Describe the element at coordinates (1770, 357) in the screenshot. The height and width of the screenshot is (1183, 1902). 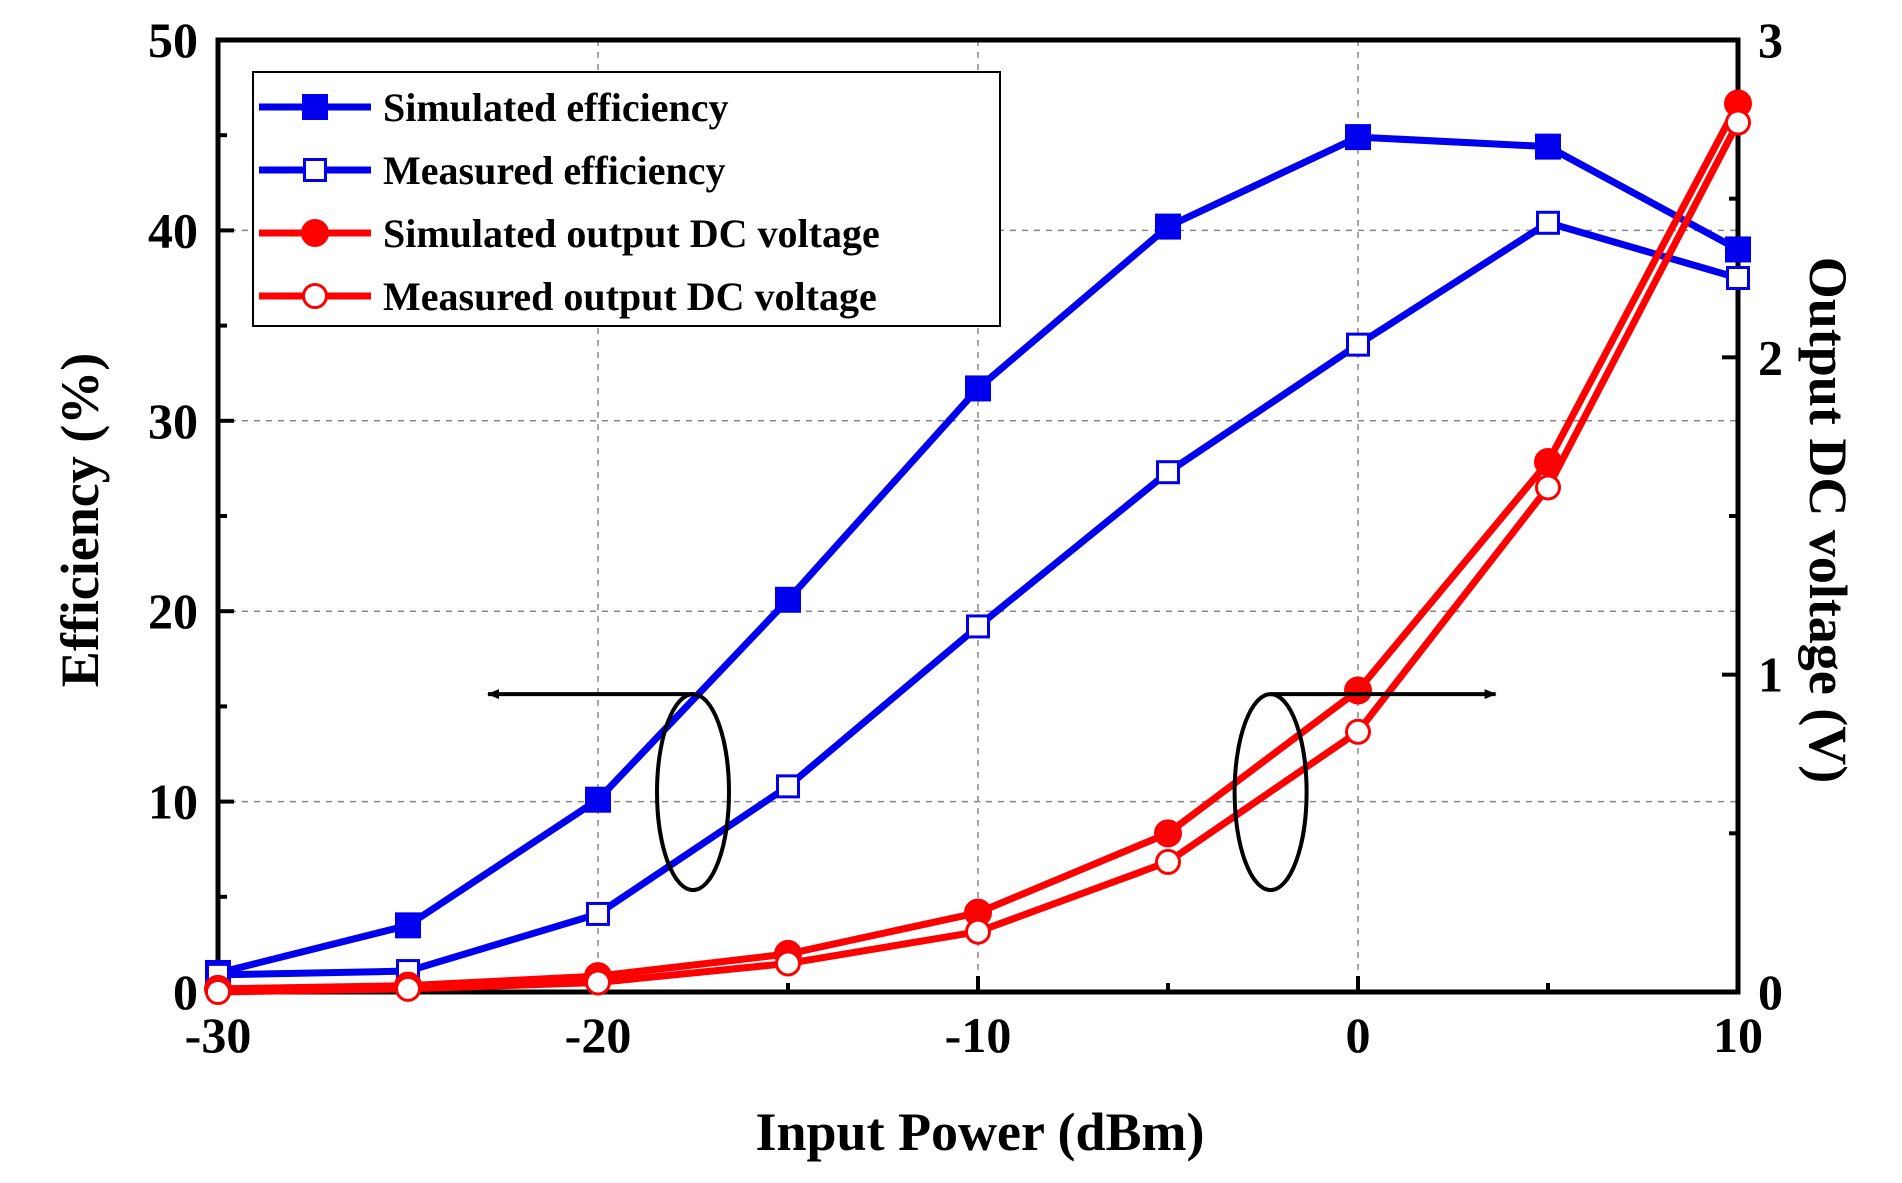
I see `y2-tick-label: 2` at that location.